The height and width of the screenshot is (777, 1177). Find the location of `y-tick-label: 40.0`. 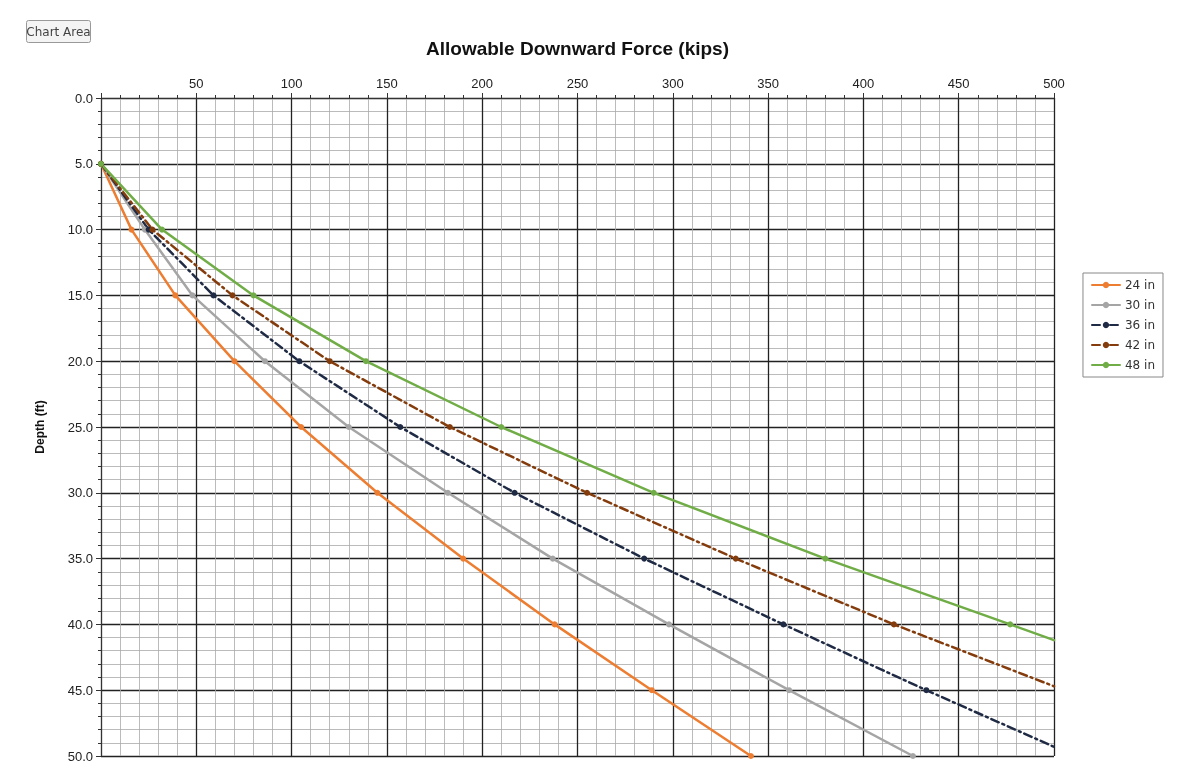

y-tick-label: 40.0 is located at coordinates (80, 624).